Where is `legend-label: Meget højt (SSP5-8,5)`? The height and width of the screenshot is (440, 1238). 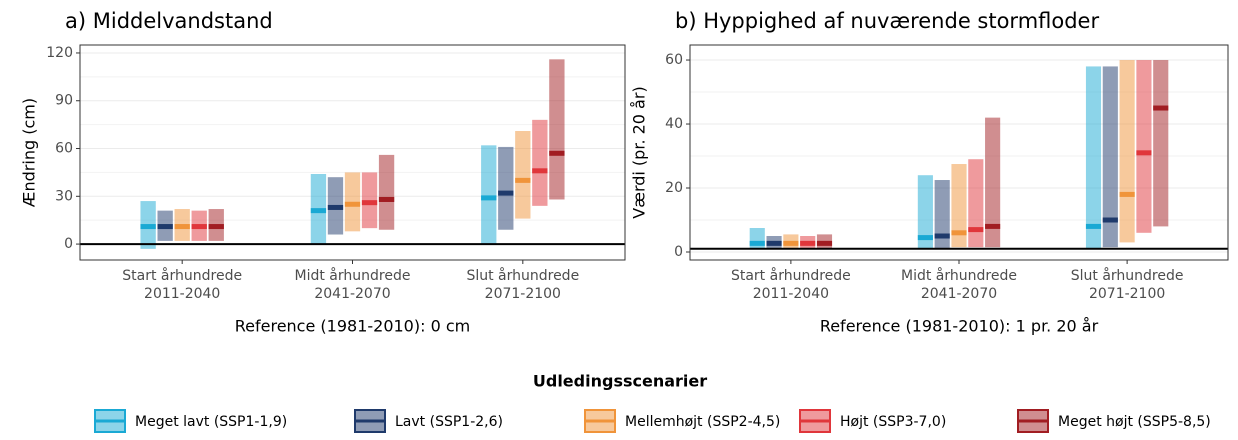
legend-label: Meget højt (SSP5-8,5) is located at coordinates (1134, 422).